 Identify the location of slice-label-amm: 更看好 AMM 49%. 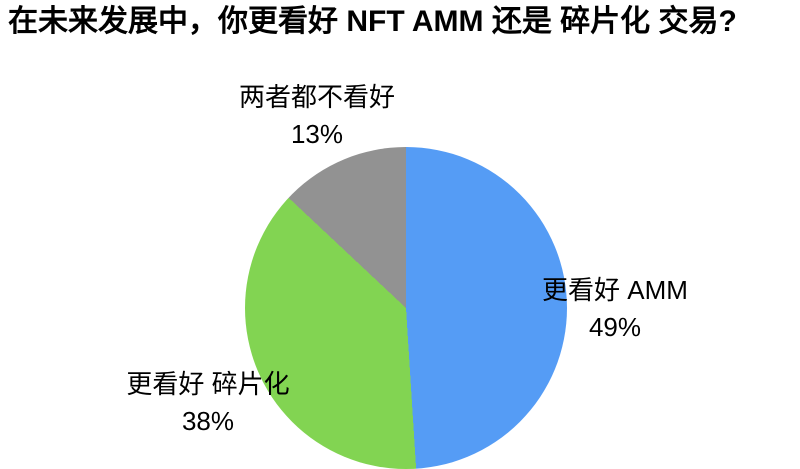
(615, 309).